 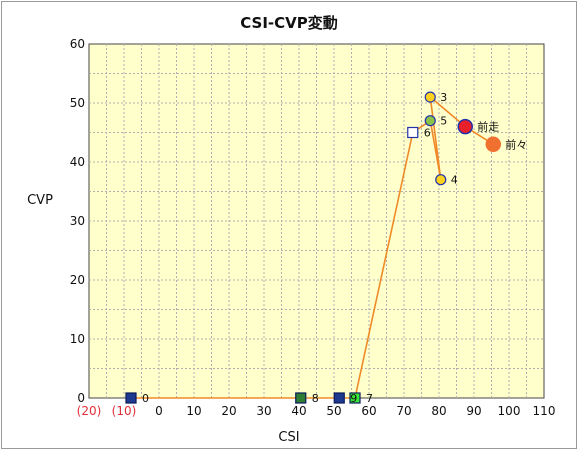 What do you see at coordinates (288, 437) in the screenshot?
I see `x-axis-label: CSI` at bounding box center [288, 437].